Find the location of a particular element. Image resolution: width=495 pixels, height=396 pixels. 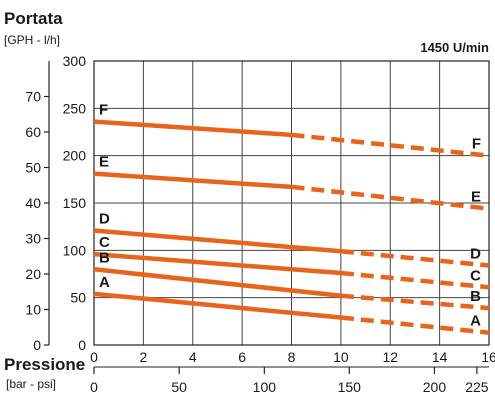

x-bar-tick-label: 4 is located at coordinates (193, 357).